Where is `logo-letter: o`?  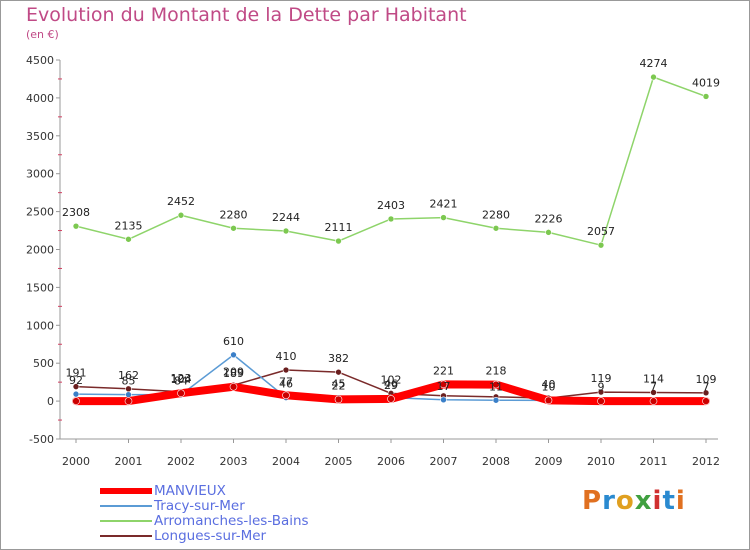
logo-letter: o is located at coordinates (625, 501).